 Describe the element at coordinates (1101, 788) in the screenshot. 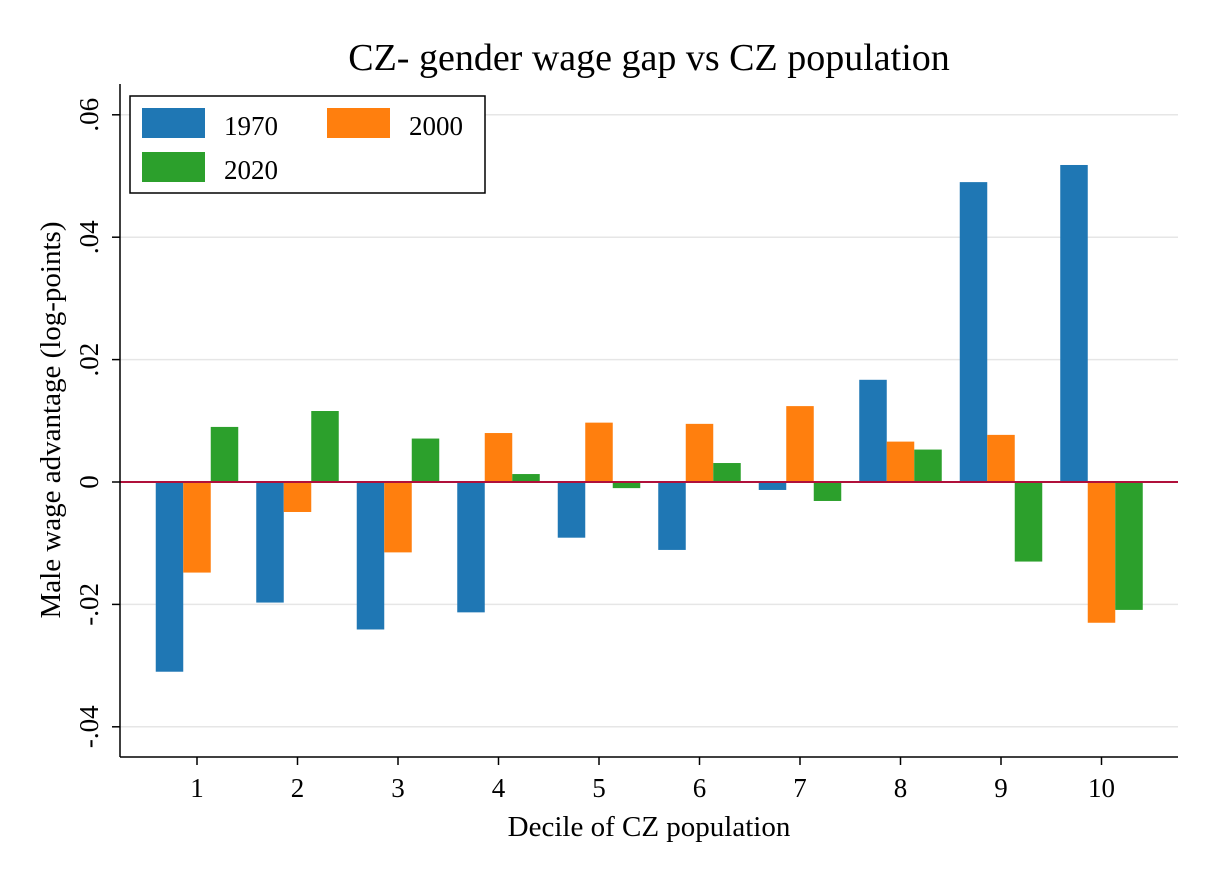

I see `x-tick-label: 10` at that location.